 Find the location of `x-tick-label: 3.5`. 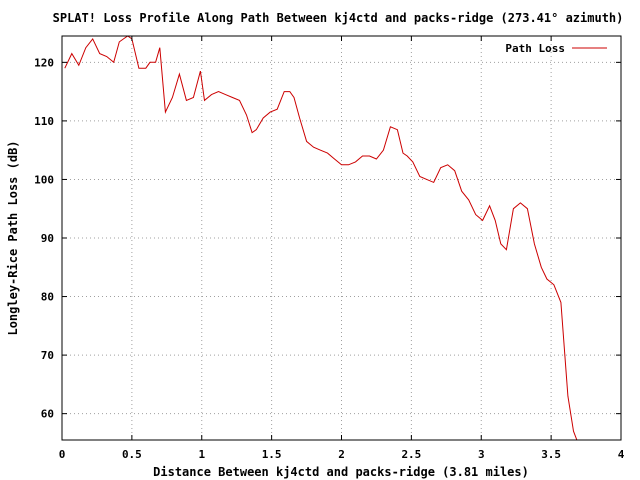

x-tick-label: 3.5 is located at coordinates (551, 454).